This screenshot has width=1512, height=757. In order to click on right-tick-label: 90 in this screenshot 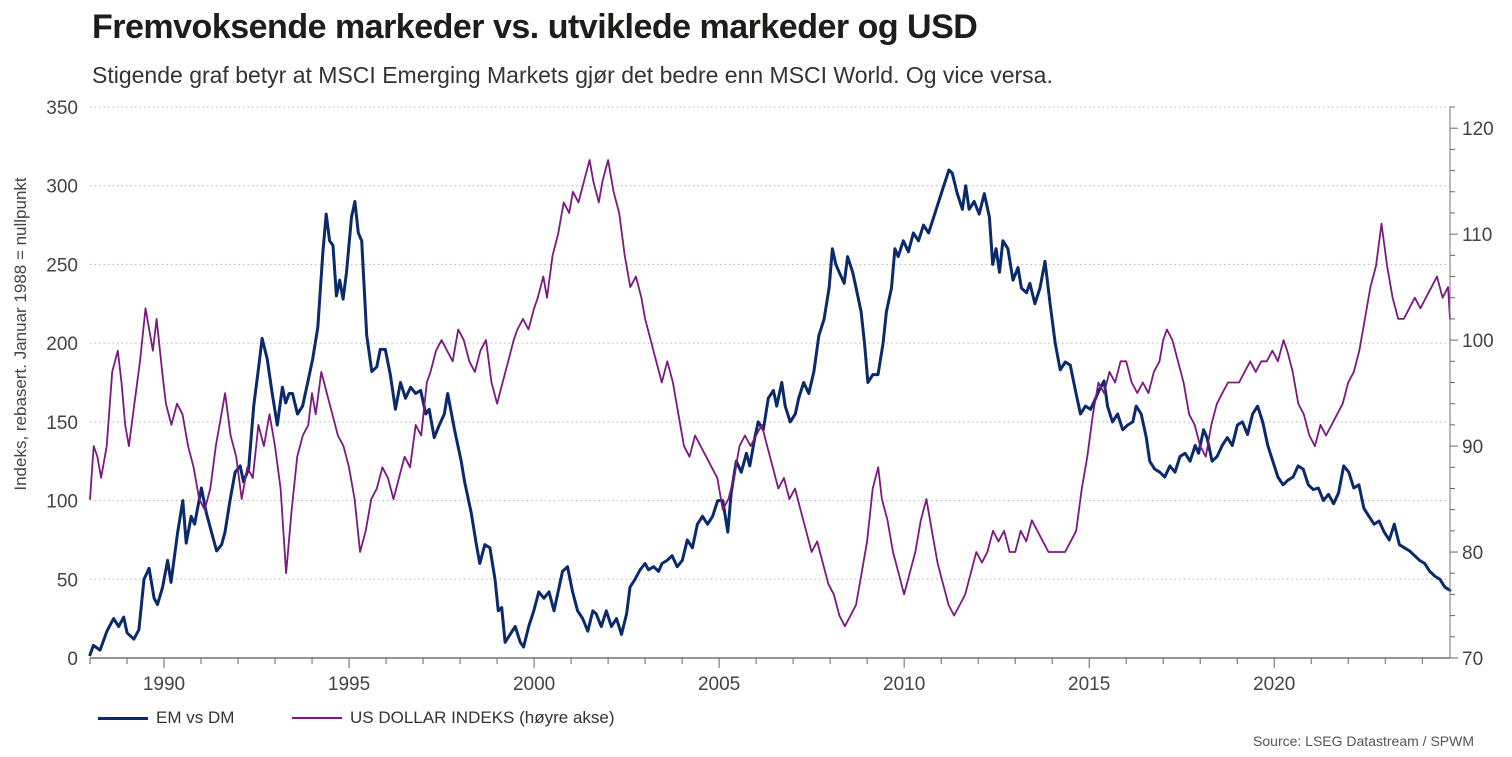, I will do `click(1472, 447)`.